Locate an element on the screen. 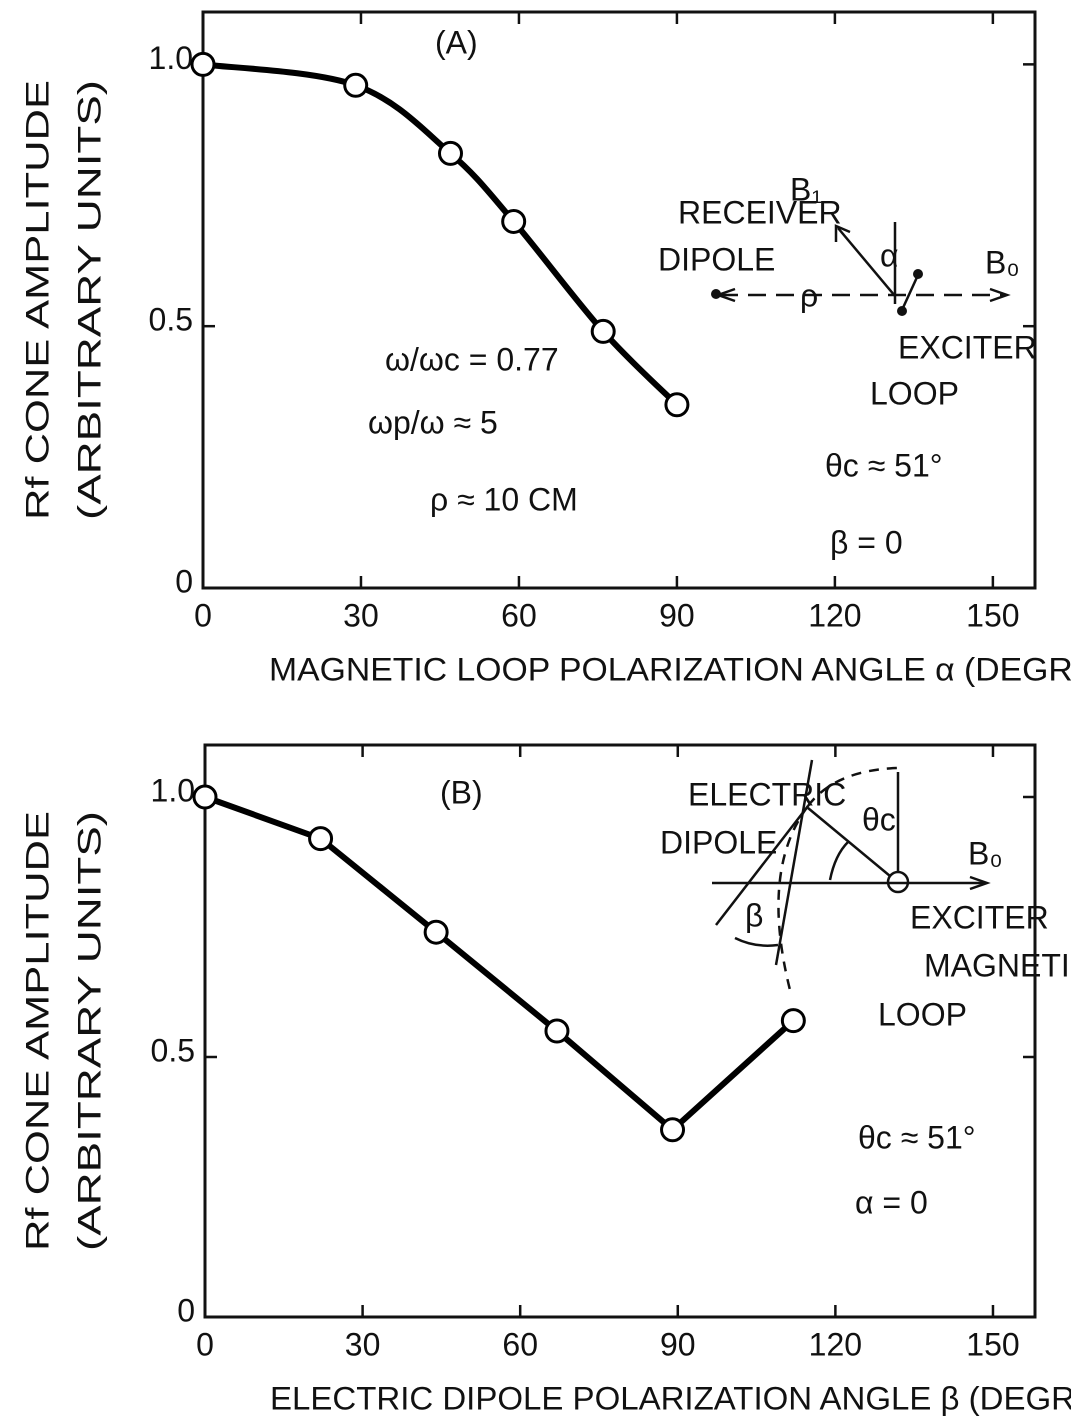  annotation: ELECTRIC is located at coordinates (767, 794).